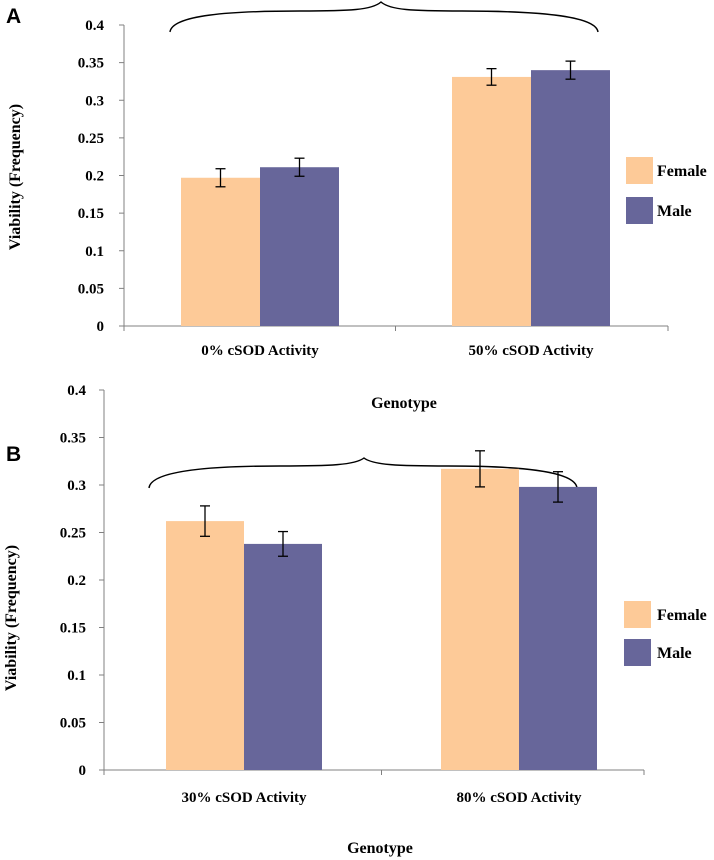  Describe the element at coordinates (83, 771) in the screenshot. I see `y-tick-label-b: 0` at that location.